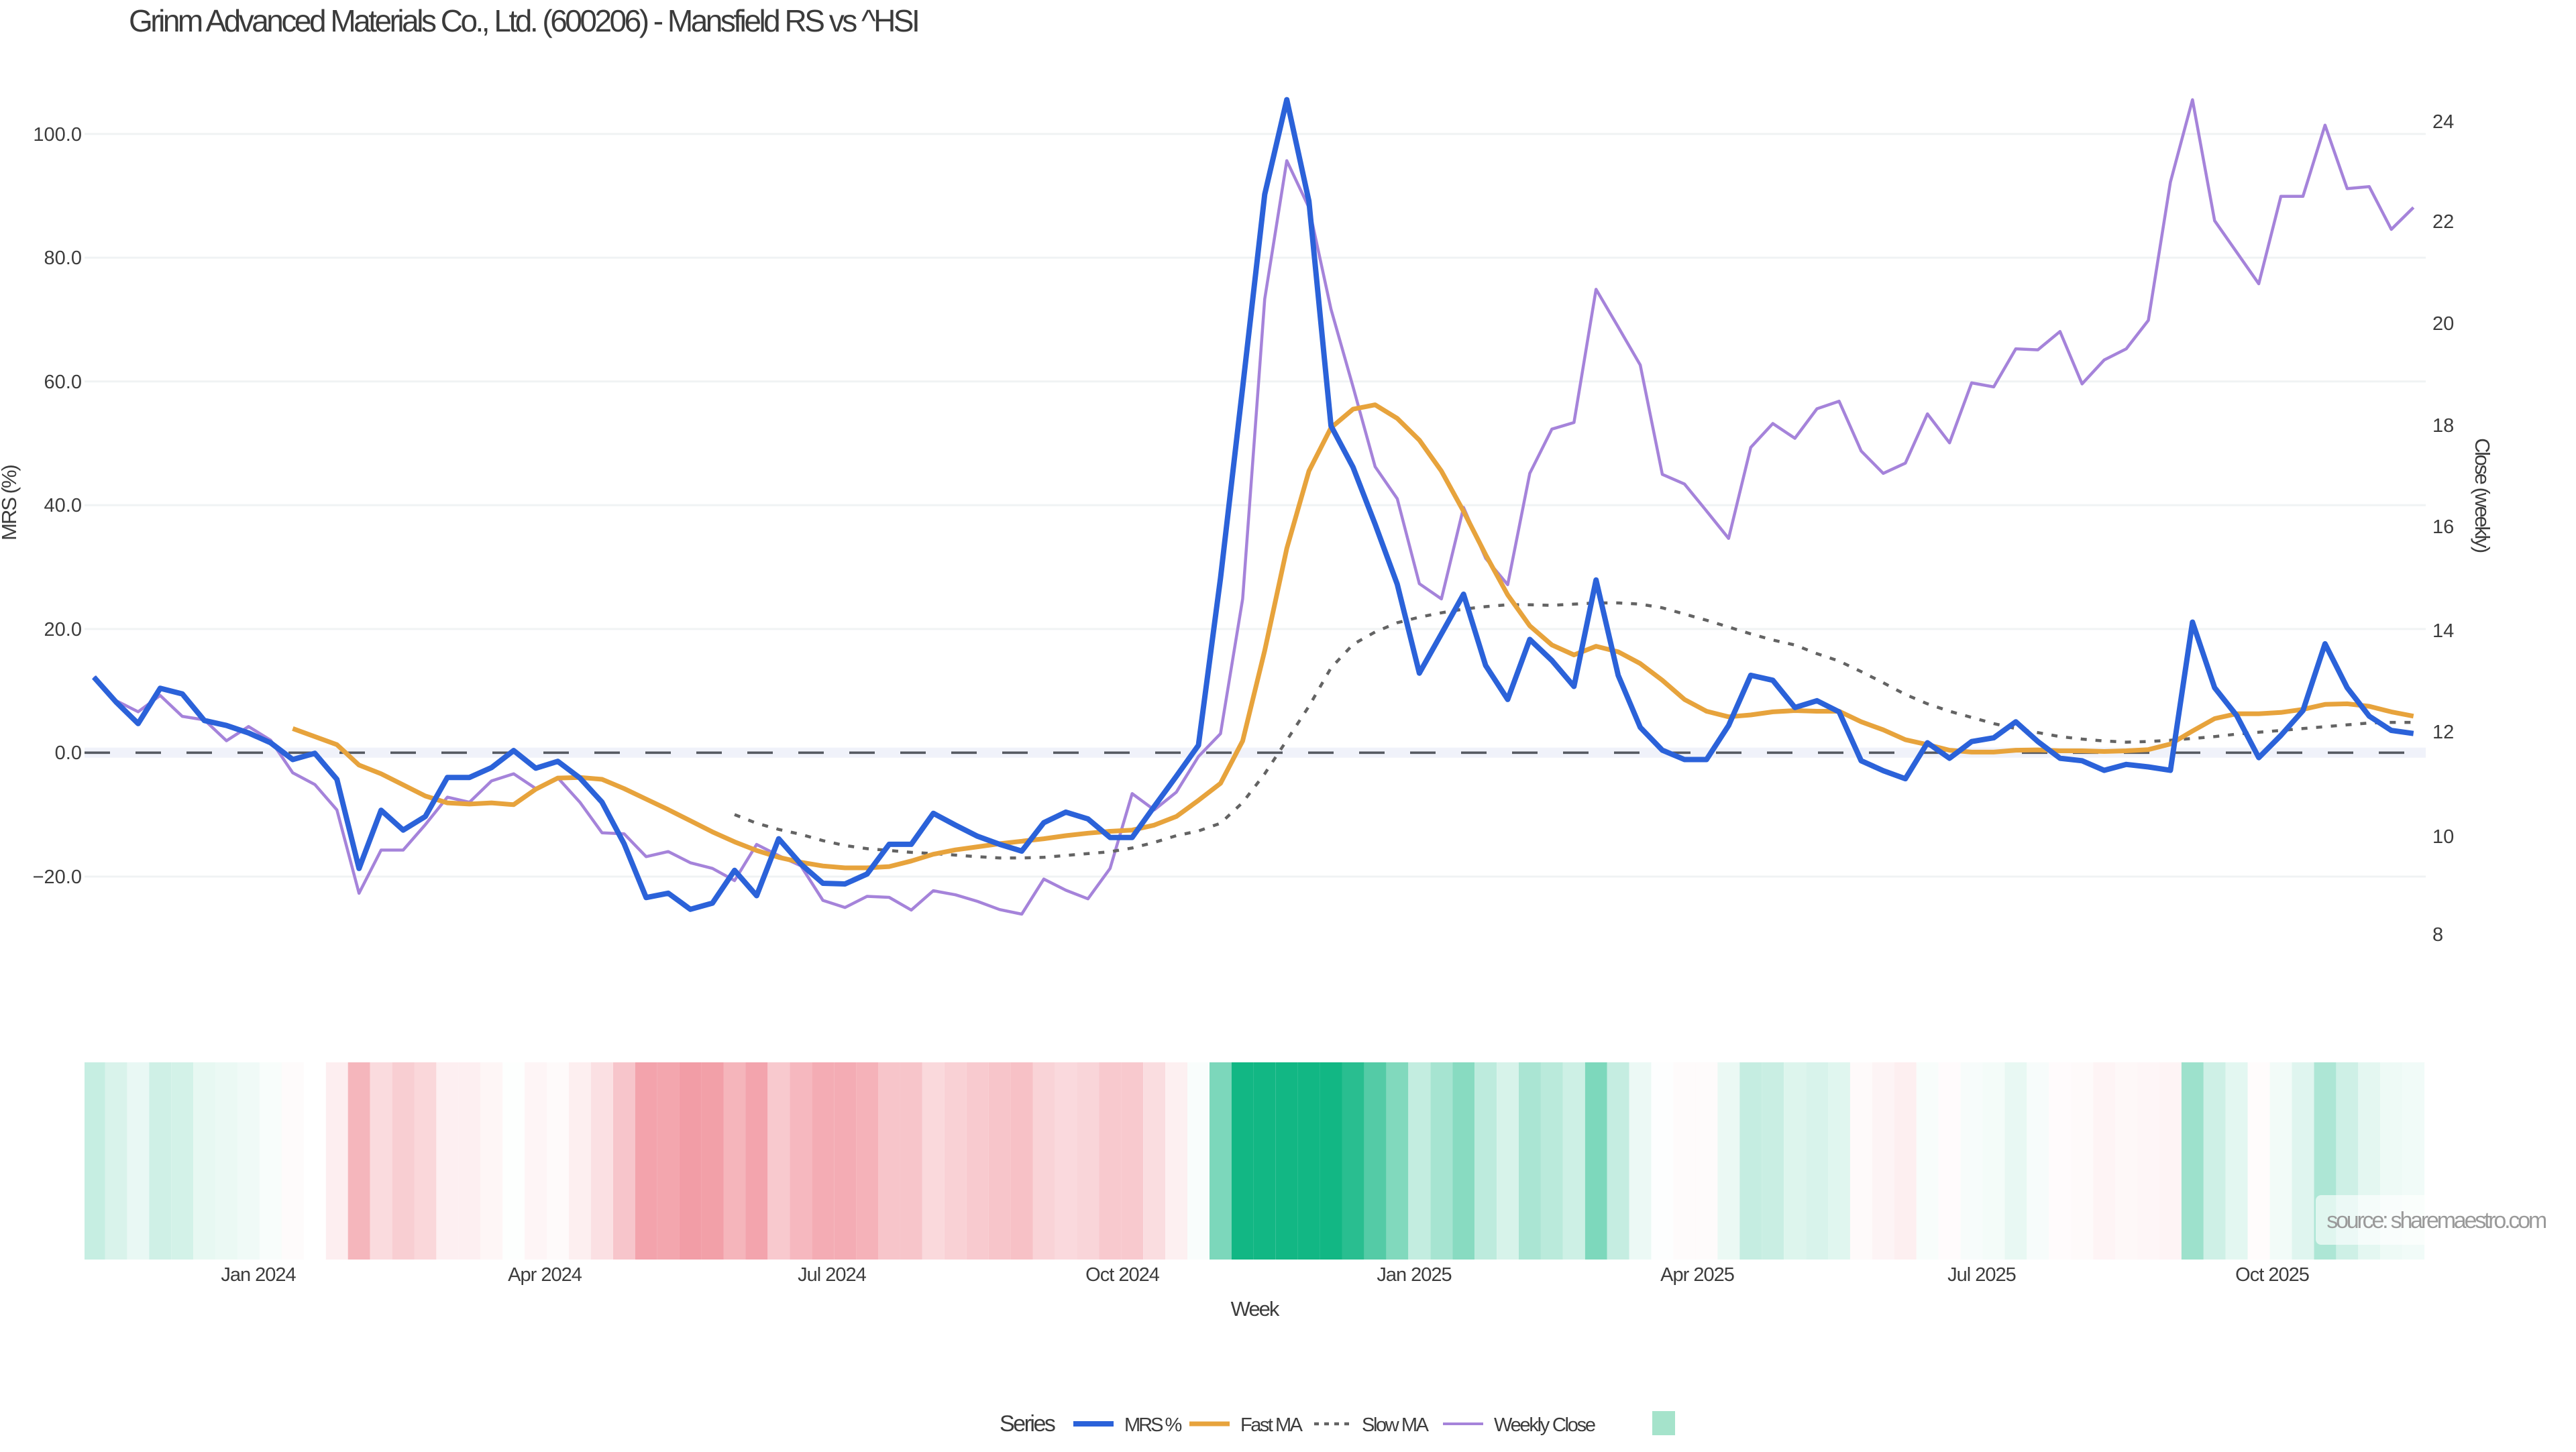  What do you see at coordinates (1027, 1424) in the screenshot?
I see `svg-text: Series` at bounding box center [1027, 1424].